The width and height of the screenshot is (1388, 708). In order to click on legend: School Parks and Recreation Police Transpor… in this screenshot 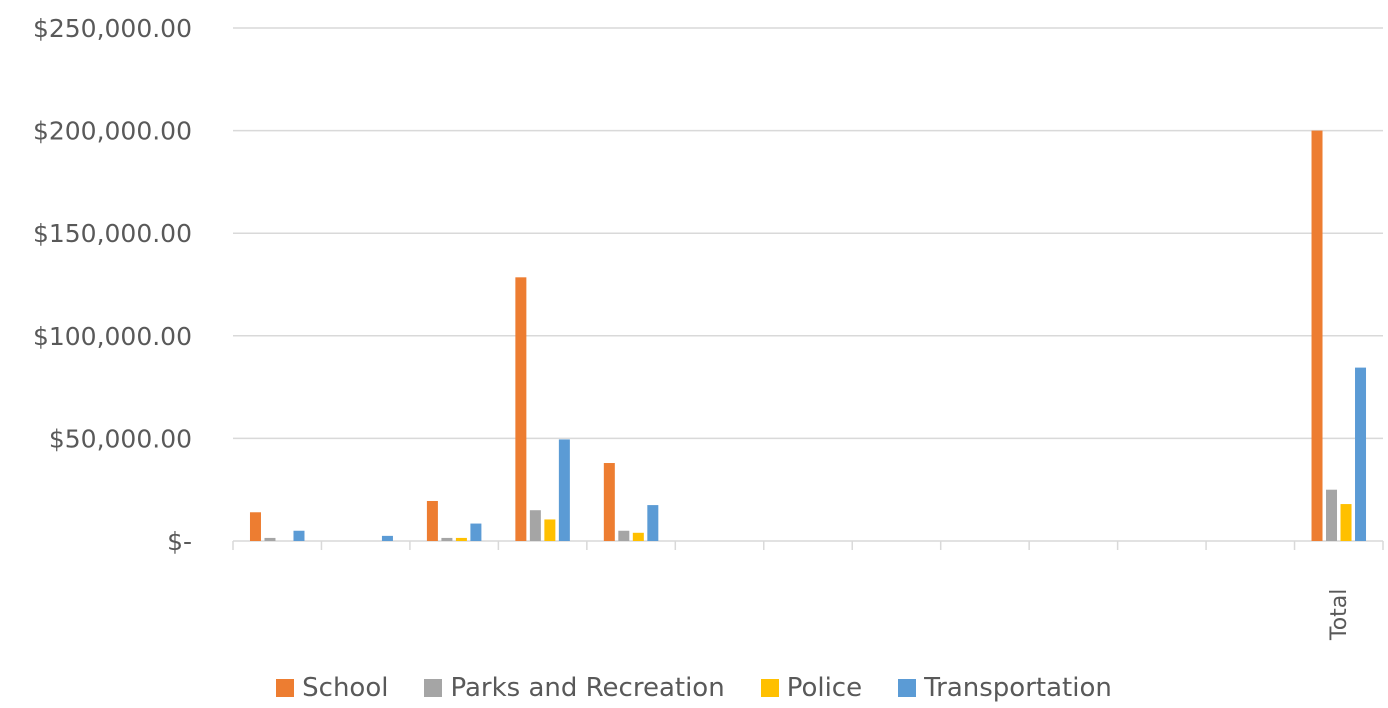, I will do `click(694, 688)`.